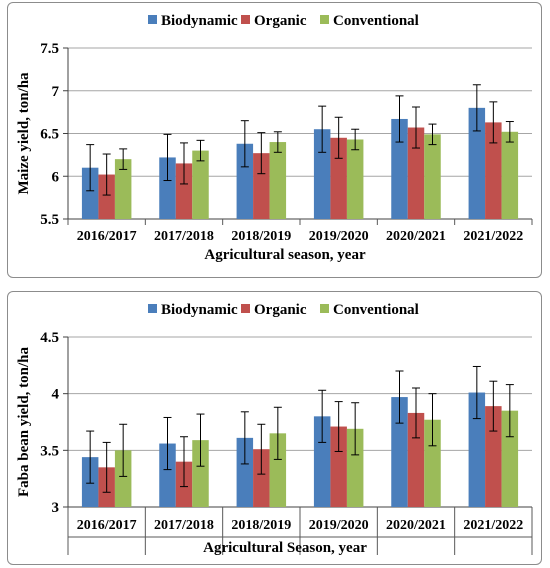 The height and width of the screenshot is (568, 550). What do you see at coordinates (285, 548) in the screenshot?
I see `x-axis-title: Agricultural Season, year` at bounding box center [285, 548].